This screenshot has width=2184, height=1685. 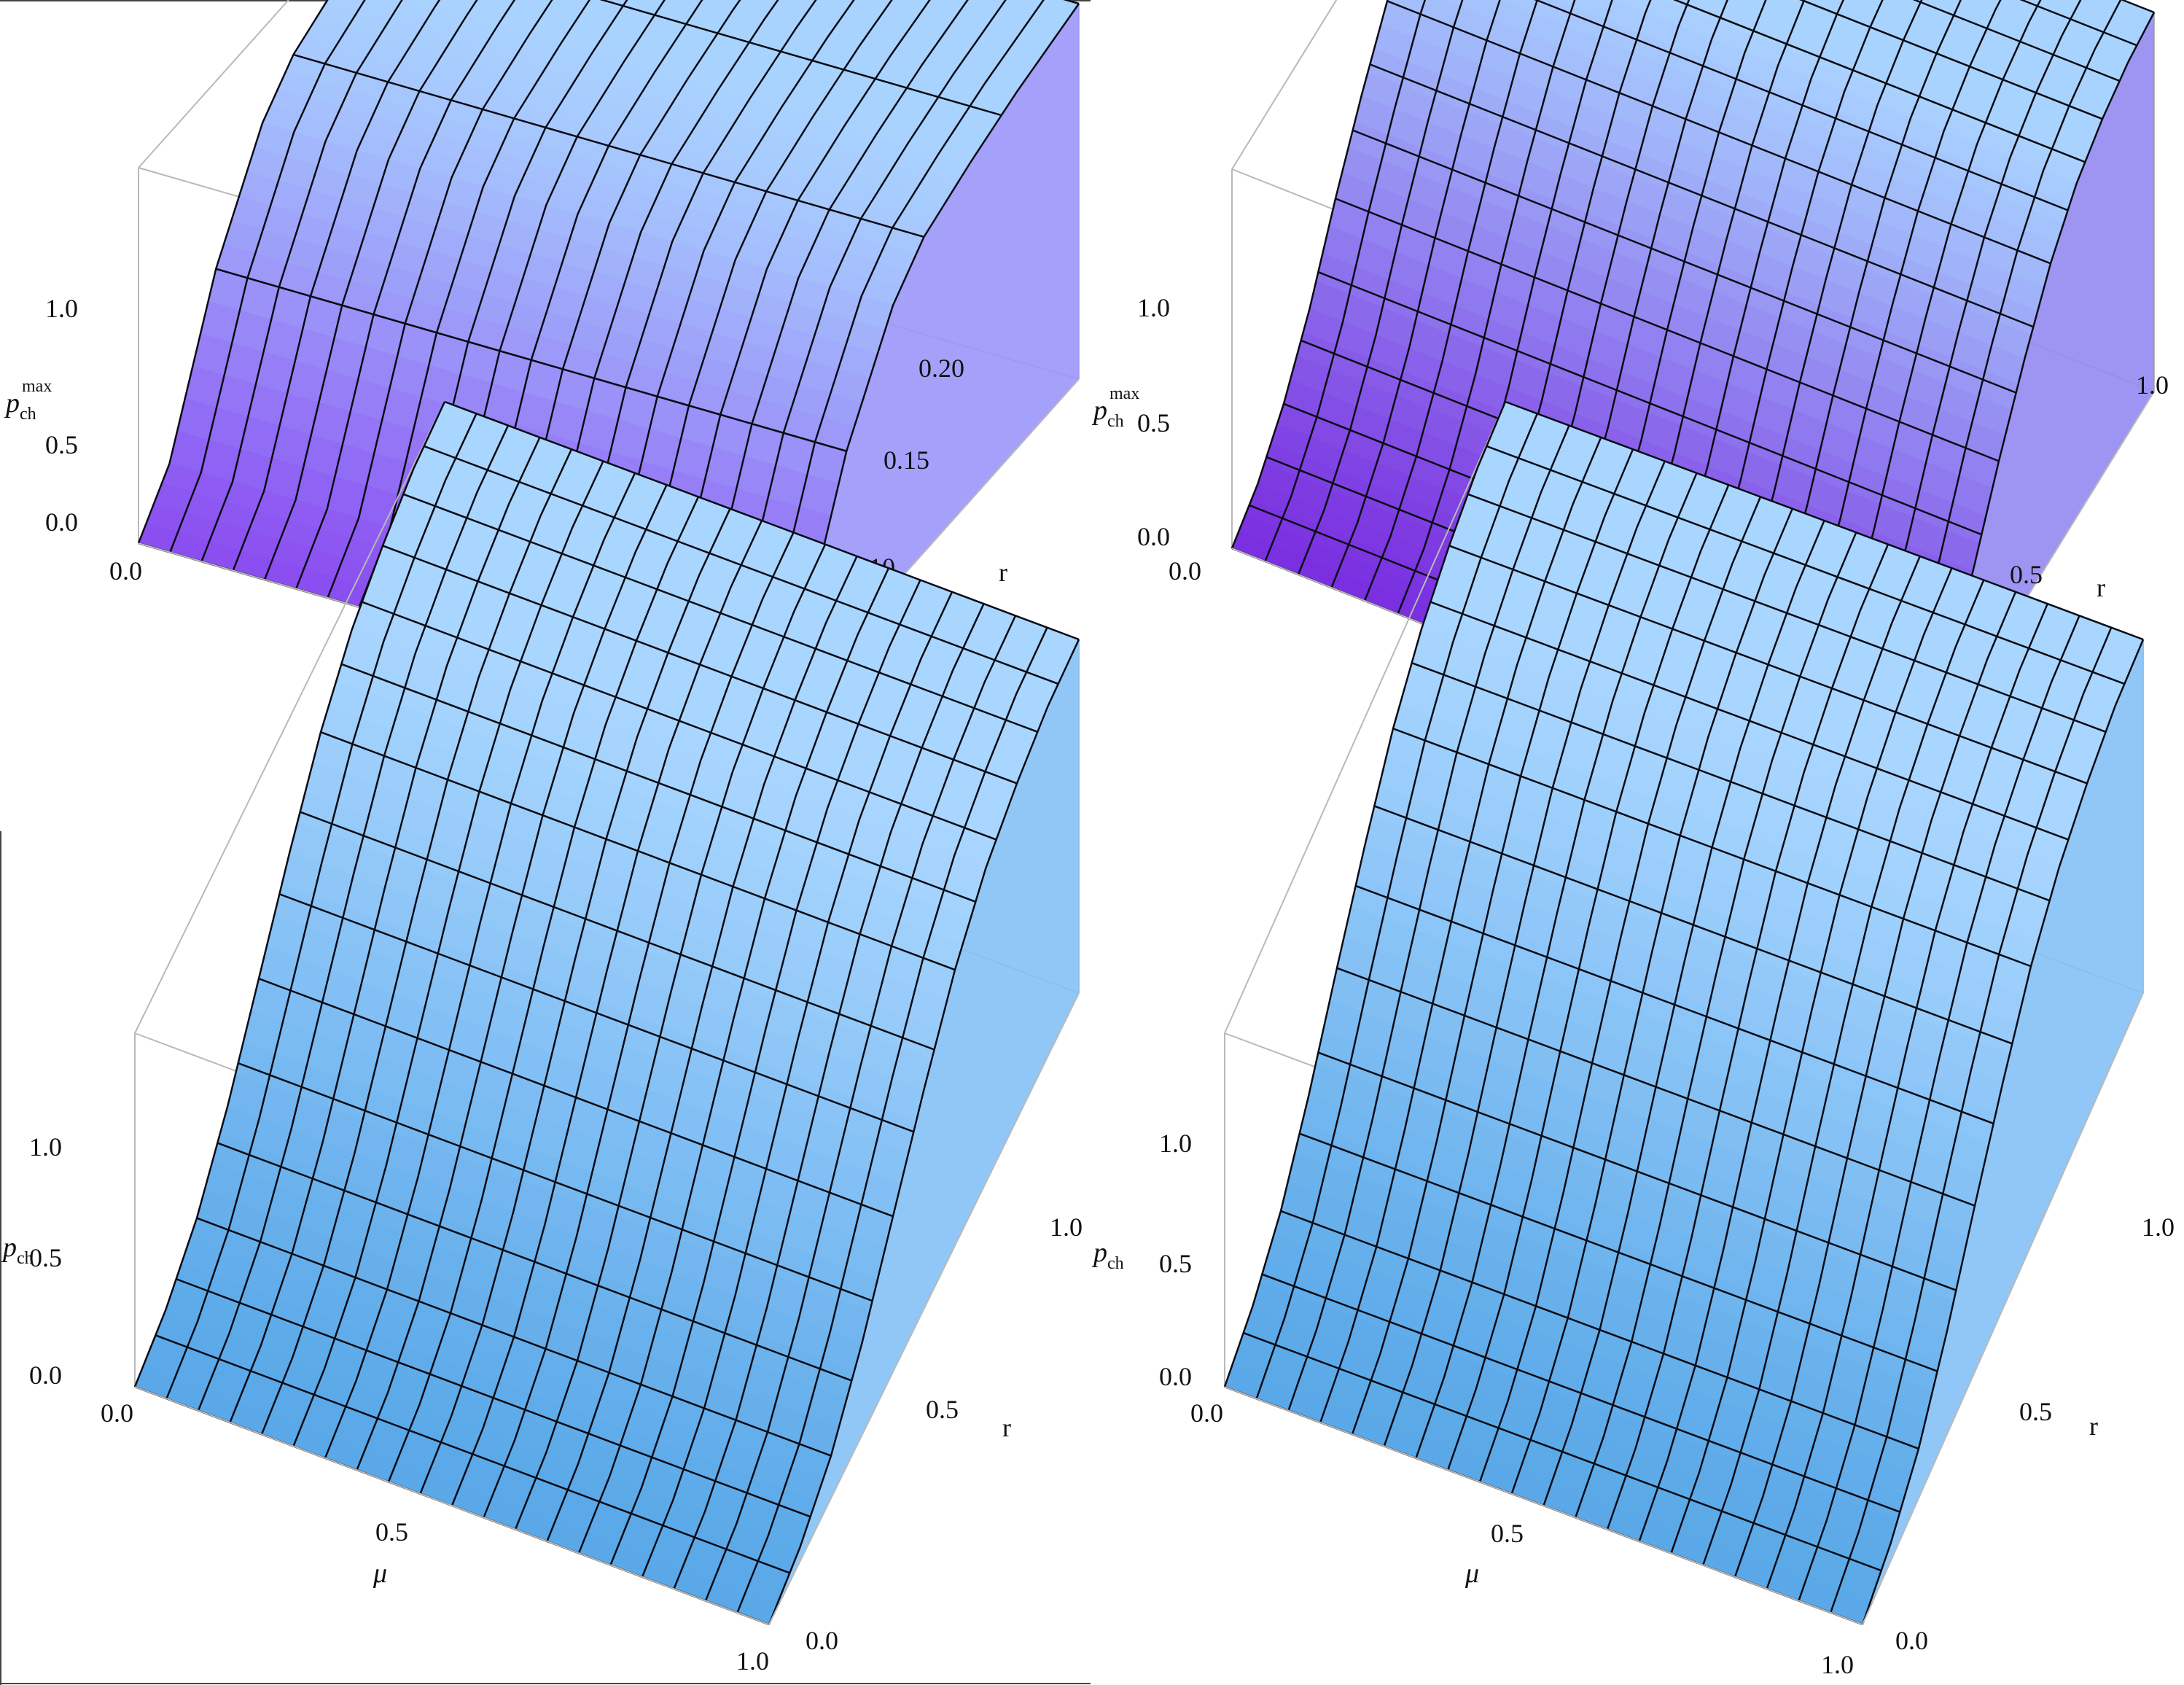 What do you see at coordinates (906, 460) in the screenshot?
I see `y-tick-label: 0.15` at bounding box center [906, 460].